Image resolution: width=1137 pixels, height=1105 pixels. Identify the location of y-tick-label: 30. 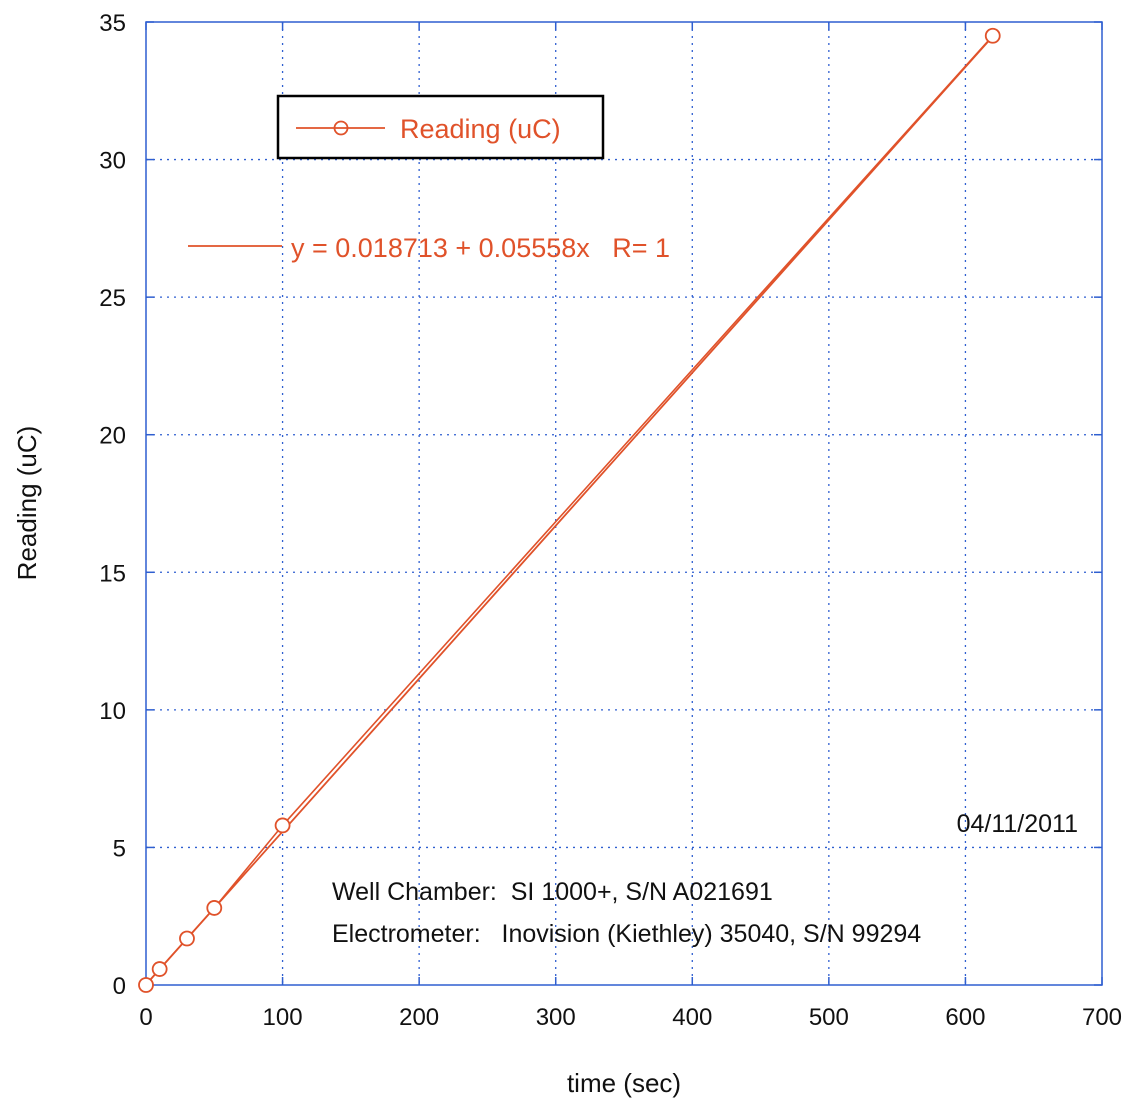
(112, 161).